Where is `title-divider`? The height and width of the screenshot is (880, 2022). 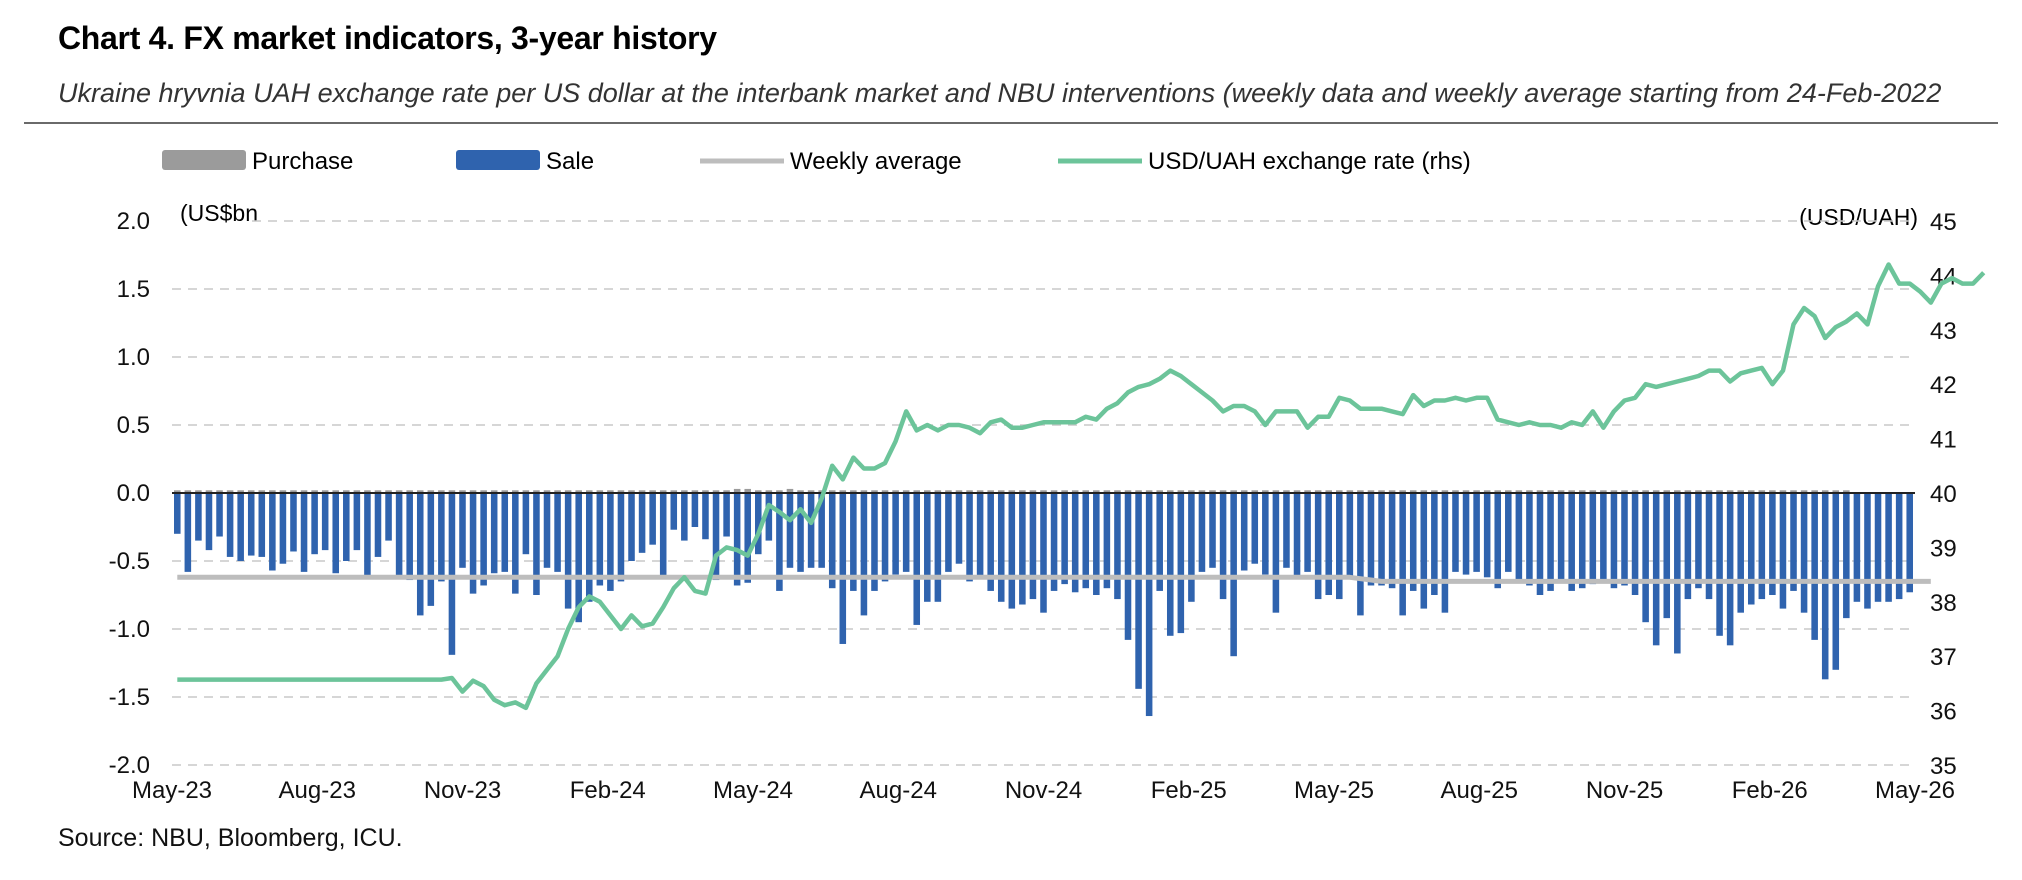 title-divider is located at coordinates (1011, 123).